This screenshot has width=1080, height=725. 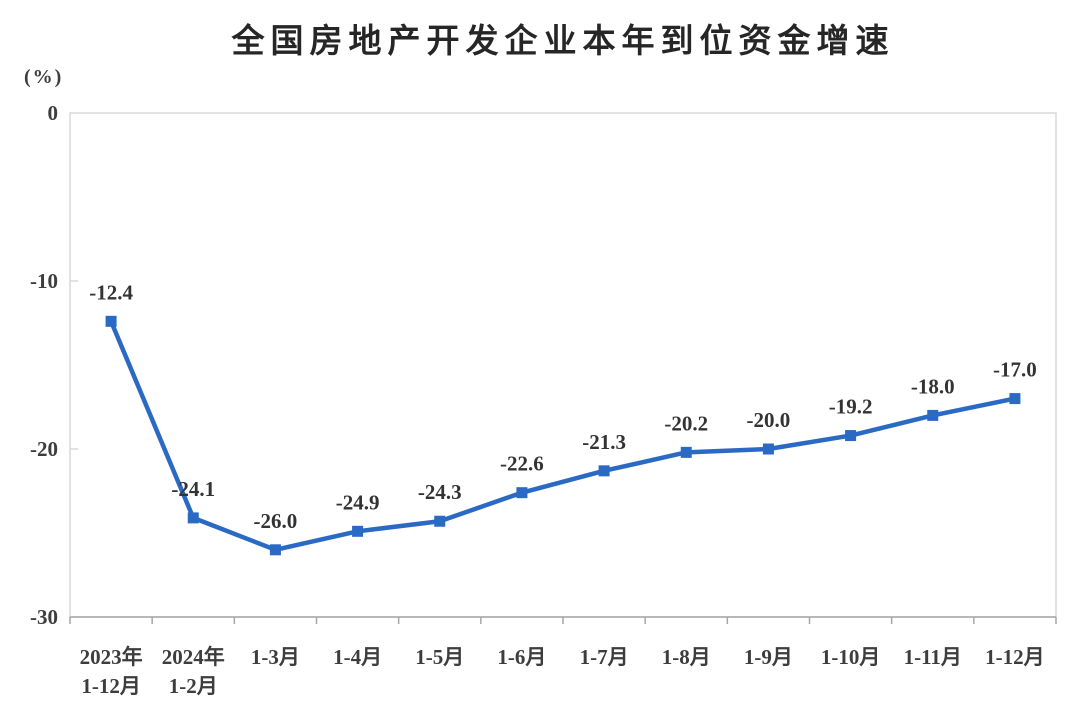 I want to click on data-point-label: -20.2, so click(x=686, y=423).